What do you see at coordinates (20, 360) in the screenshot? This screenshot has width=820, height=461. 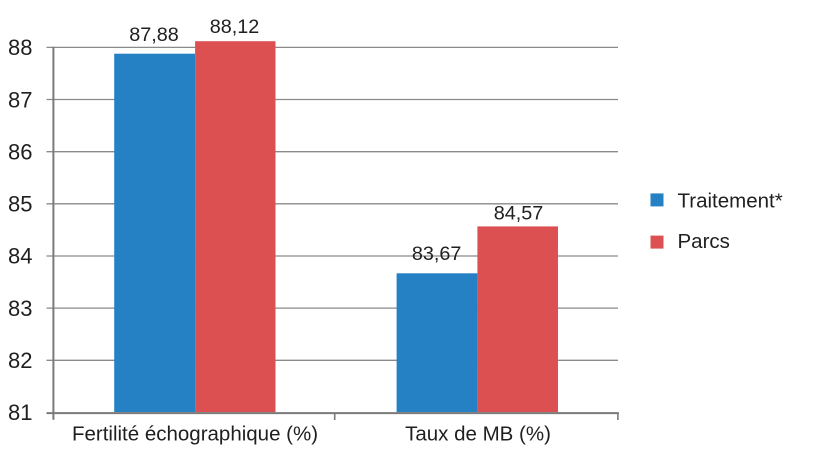 I see `svg-text: 82` at bounding box center [20, 360].